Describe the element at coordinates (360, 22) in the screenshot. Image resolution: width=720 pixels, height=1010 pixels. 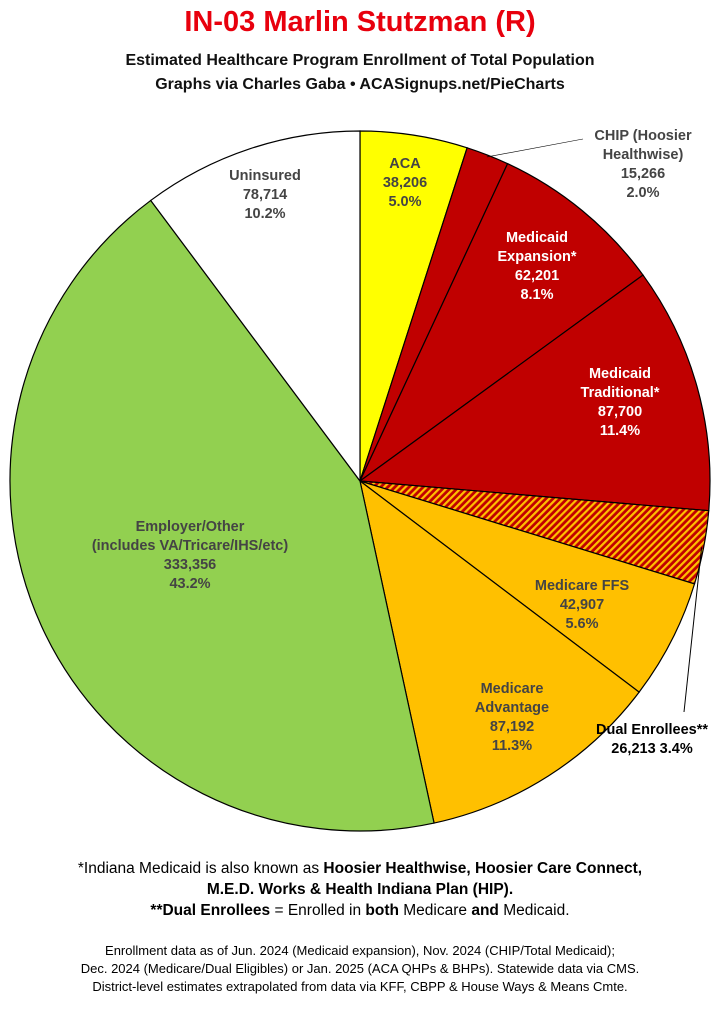
I see `chart-title: IN-03 Marlin Stutzman (R)` at that location.